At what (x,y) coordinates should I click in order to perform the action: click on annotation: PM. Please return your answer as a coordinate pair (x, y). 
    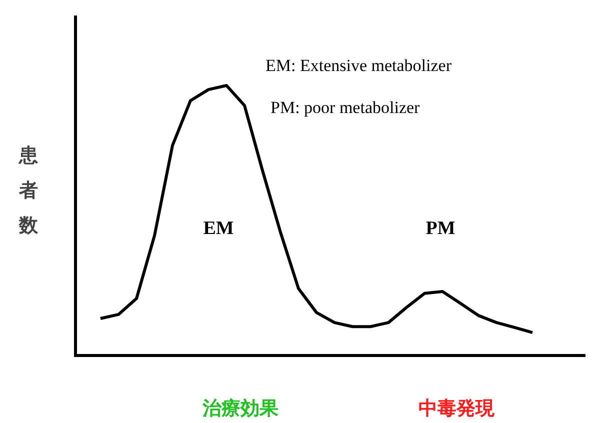
    Looking at the image, I should click on (441, 228).